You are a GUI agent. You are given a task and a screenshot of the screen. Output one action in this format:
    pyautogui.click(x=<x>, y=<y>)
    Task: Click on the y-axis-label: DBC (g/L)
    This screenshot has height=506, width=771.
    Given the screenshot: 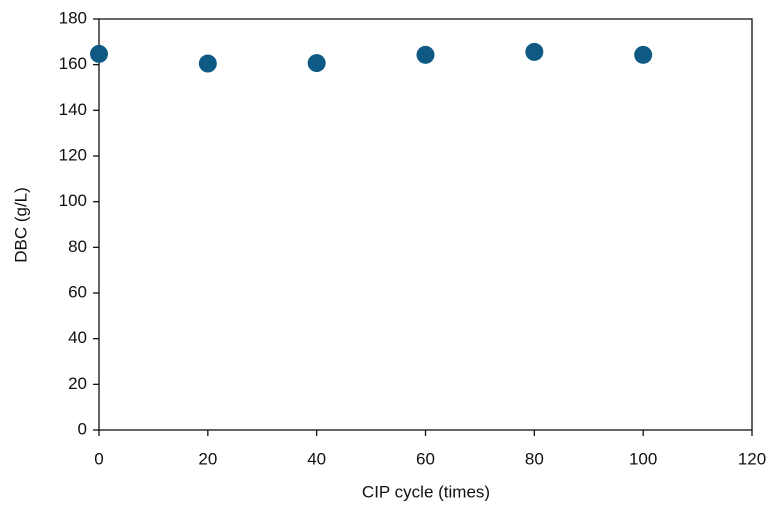 What is the action you would take?
    pyautogui.click(x=20, y=225)
    